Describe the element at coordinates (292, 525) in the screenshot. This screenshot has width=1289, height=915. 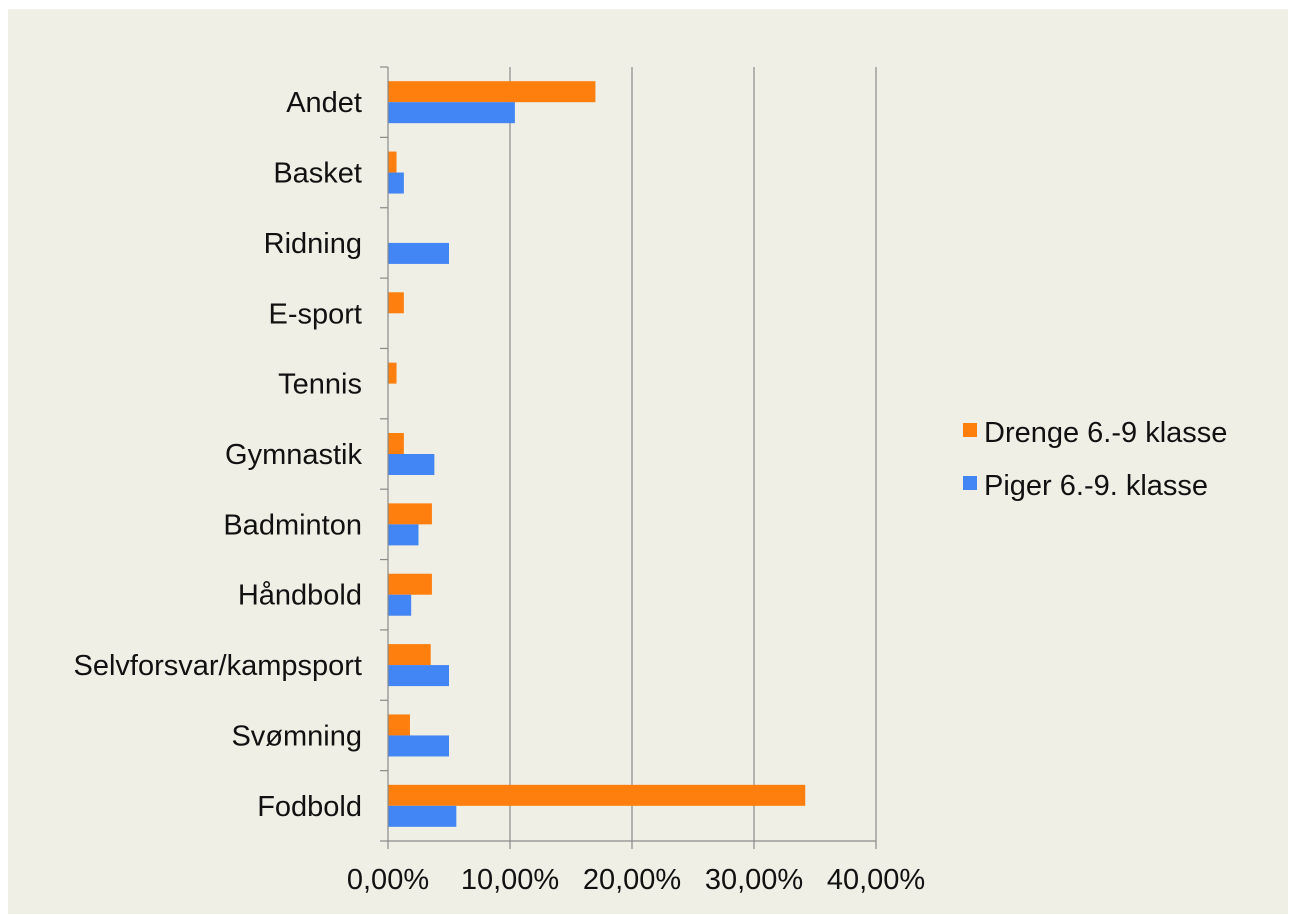
I see `category-label: Badminton` at that location.